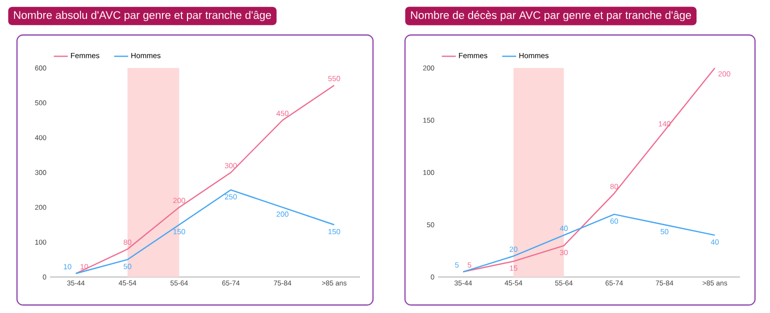 This screenshot has height=313, width=770. What do you see at coordinates (143, 16) in the screenshot?
I see `chart-title: Nombre absolu d'AVC par genre et par tranche d'âge` at bounding box center [143, 16].